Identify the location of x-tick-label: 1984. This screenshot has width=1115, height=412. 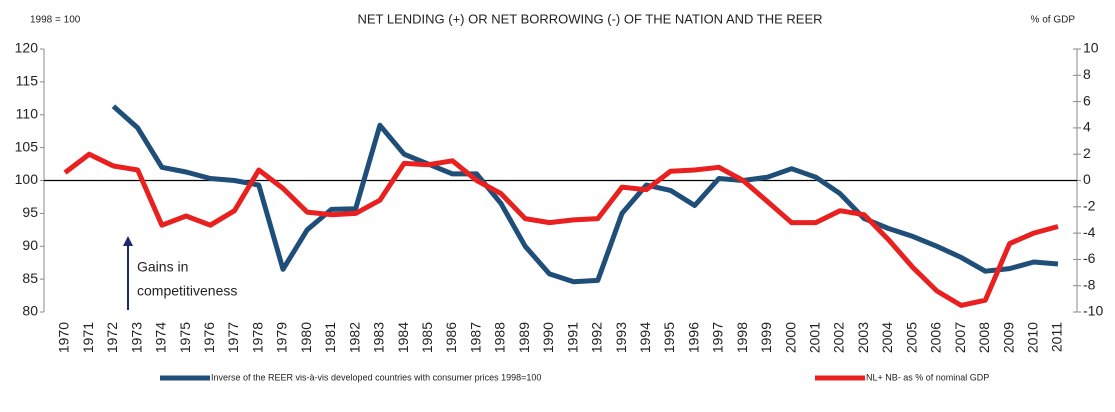
(403, 337).